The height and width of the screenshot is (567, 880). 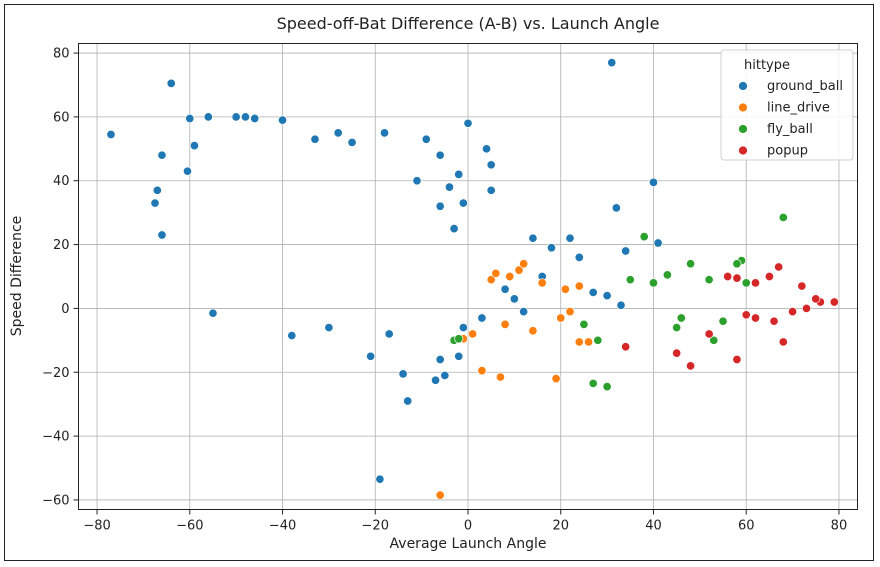 What do you see at coordinates (743, 150) in the screenshot?
I see `legend-marker-popup` at bounding box center [743, 150].